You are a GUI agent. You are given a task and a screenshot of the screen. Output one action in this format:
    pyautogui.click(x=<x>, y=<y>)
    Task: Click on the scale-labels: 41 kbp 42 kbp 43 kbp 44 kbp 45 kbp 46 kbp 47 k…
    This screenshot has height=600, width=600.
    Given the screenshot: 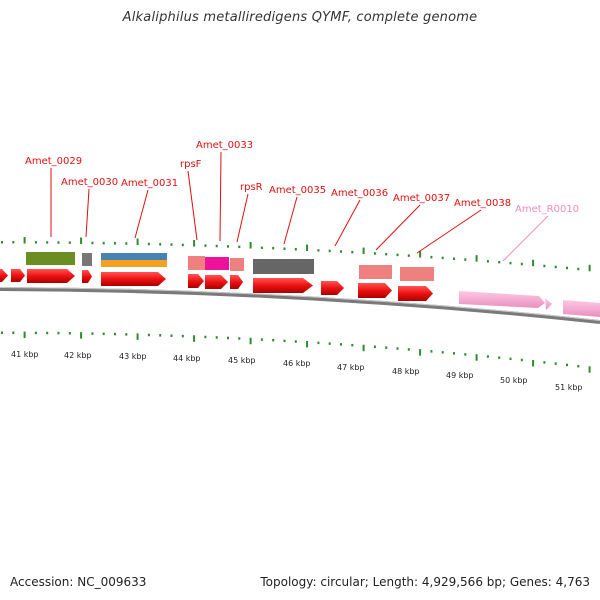 What is the action you would take?
    pyautogui.click(x=297, y=371)
    